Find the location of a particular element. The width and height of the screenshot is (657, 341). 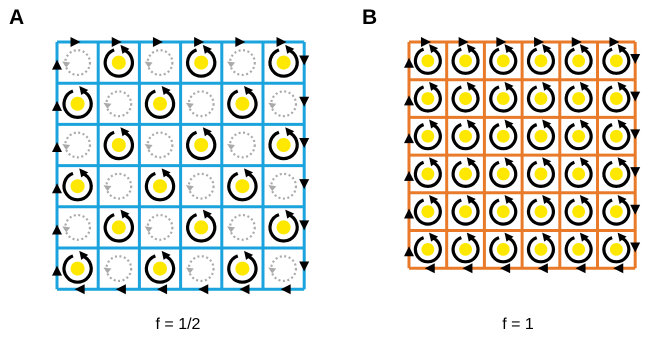

panel-a-label: A is located at coordinates (17, 17).